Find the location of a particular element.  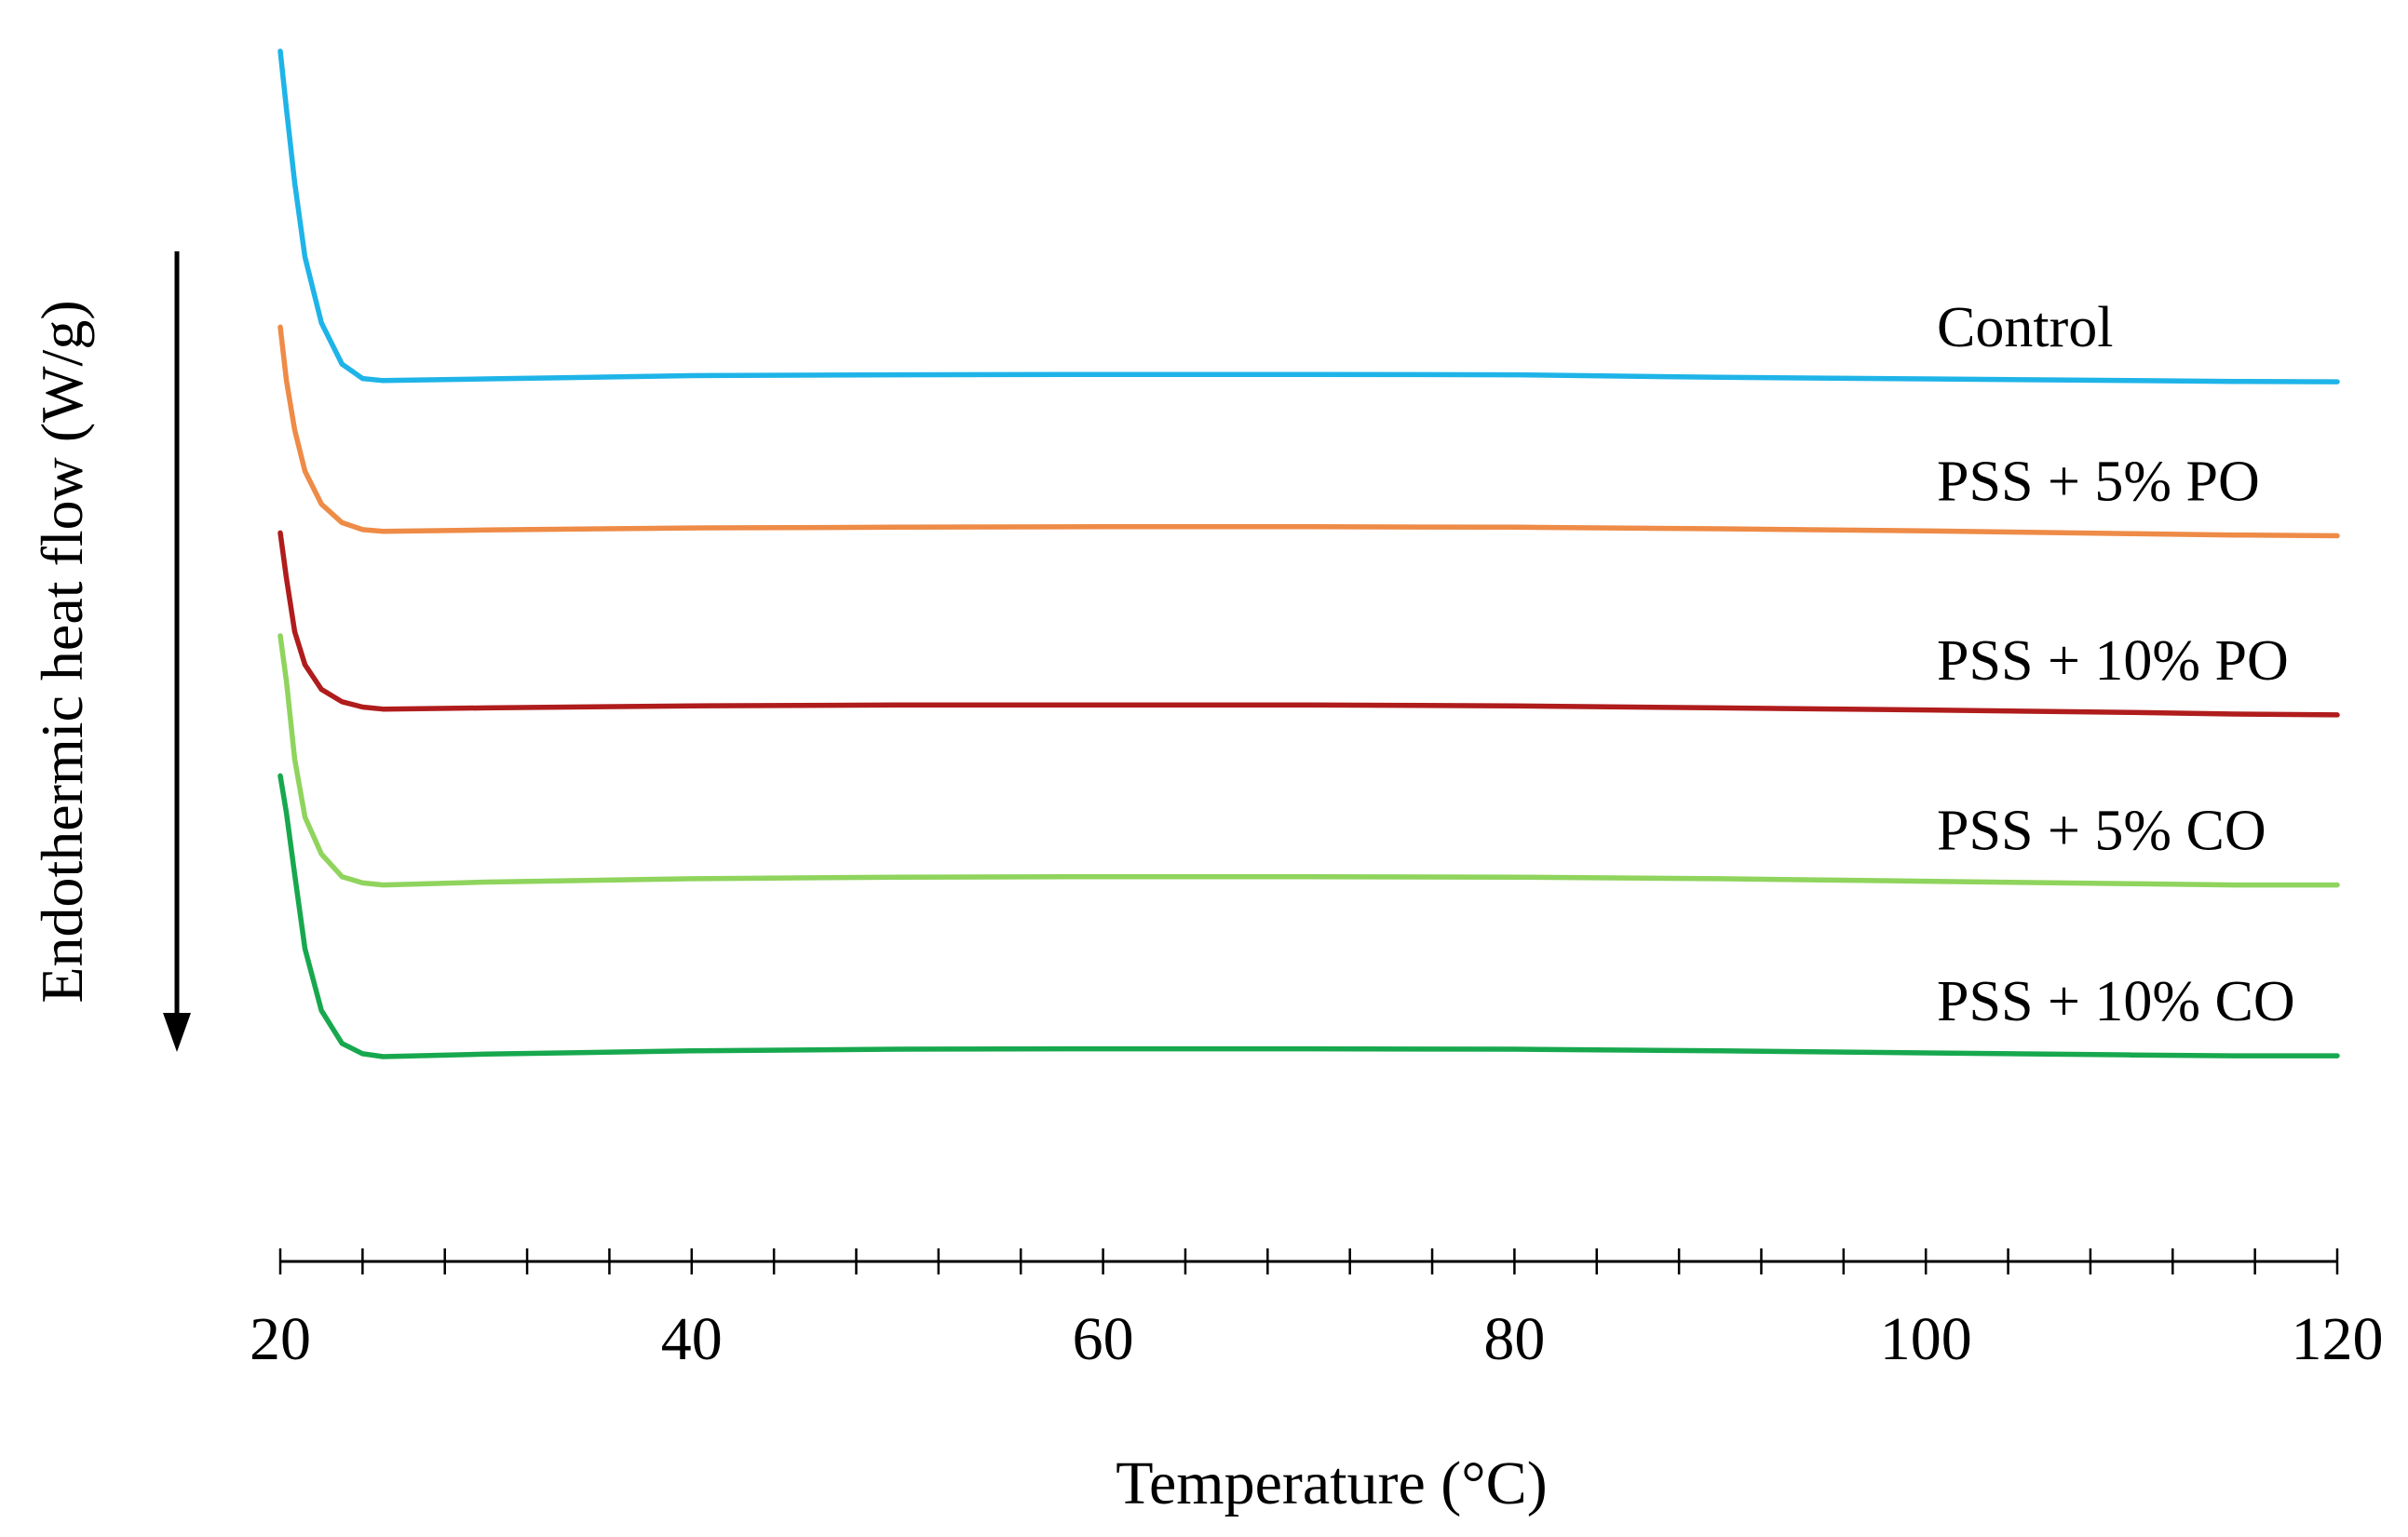

x-tick-label: 100 is located at coordinates (1926, 1339).